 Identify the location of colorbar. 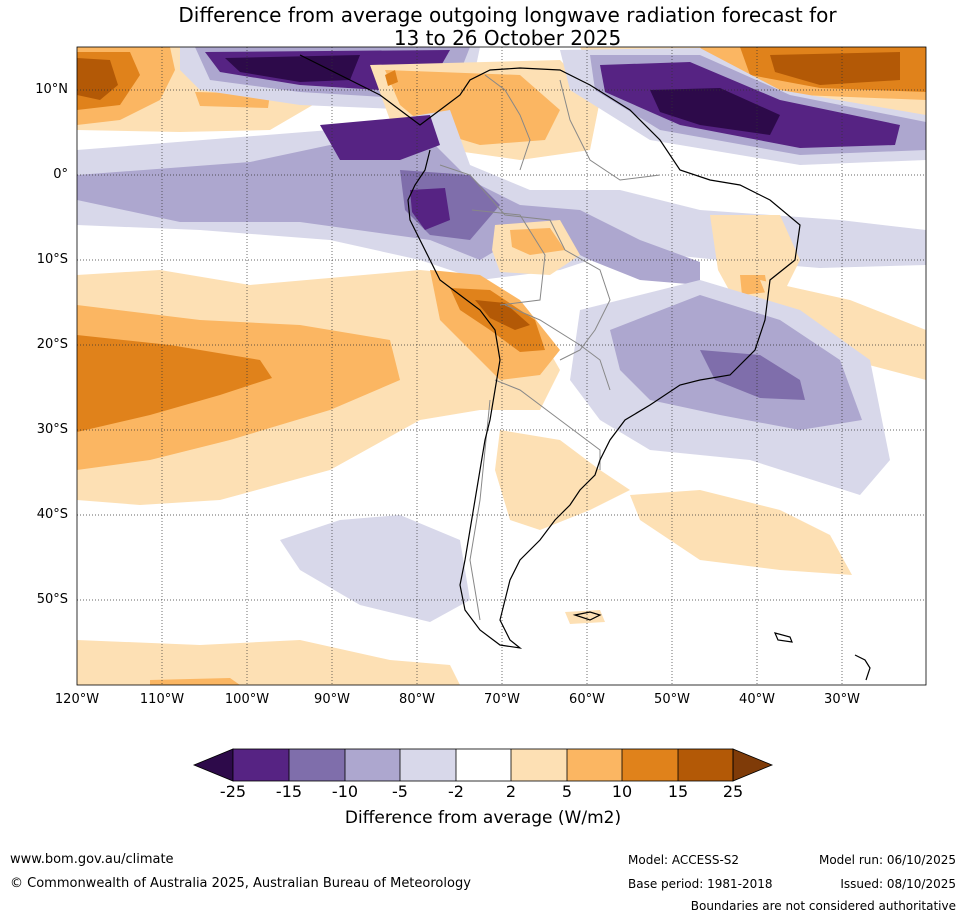
(483, 765).